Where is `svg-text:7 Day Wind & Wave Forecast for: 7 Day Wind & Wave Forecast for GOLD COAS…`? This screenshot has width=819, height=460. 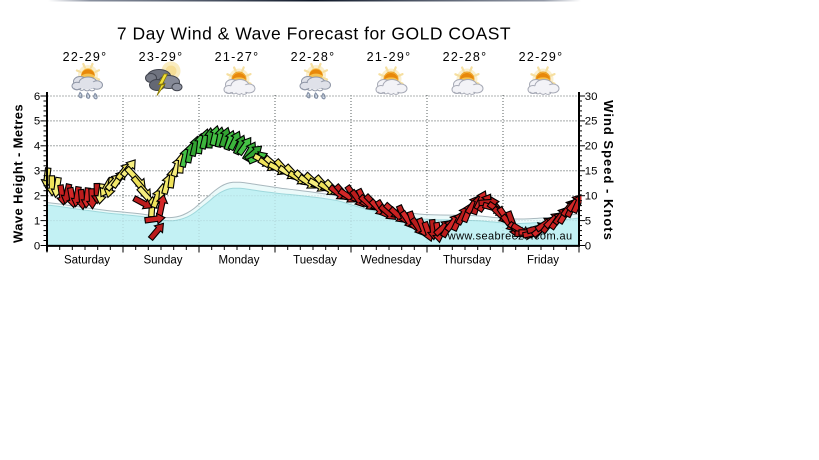 svg-text:7 Day Wind & Wave Forecast for: 7 Day Wind & Wave Forecast for GOLD COAS… is located at coordinates (314, 34).